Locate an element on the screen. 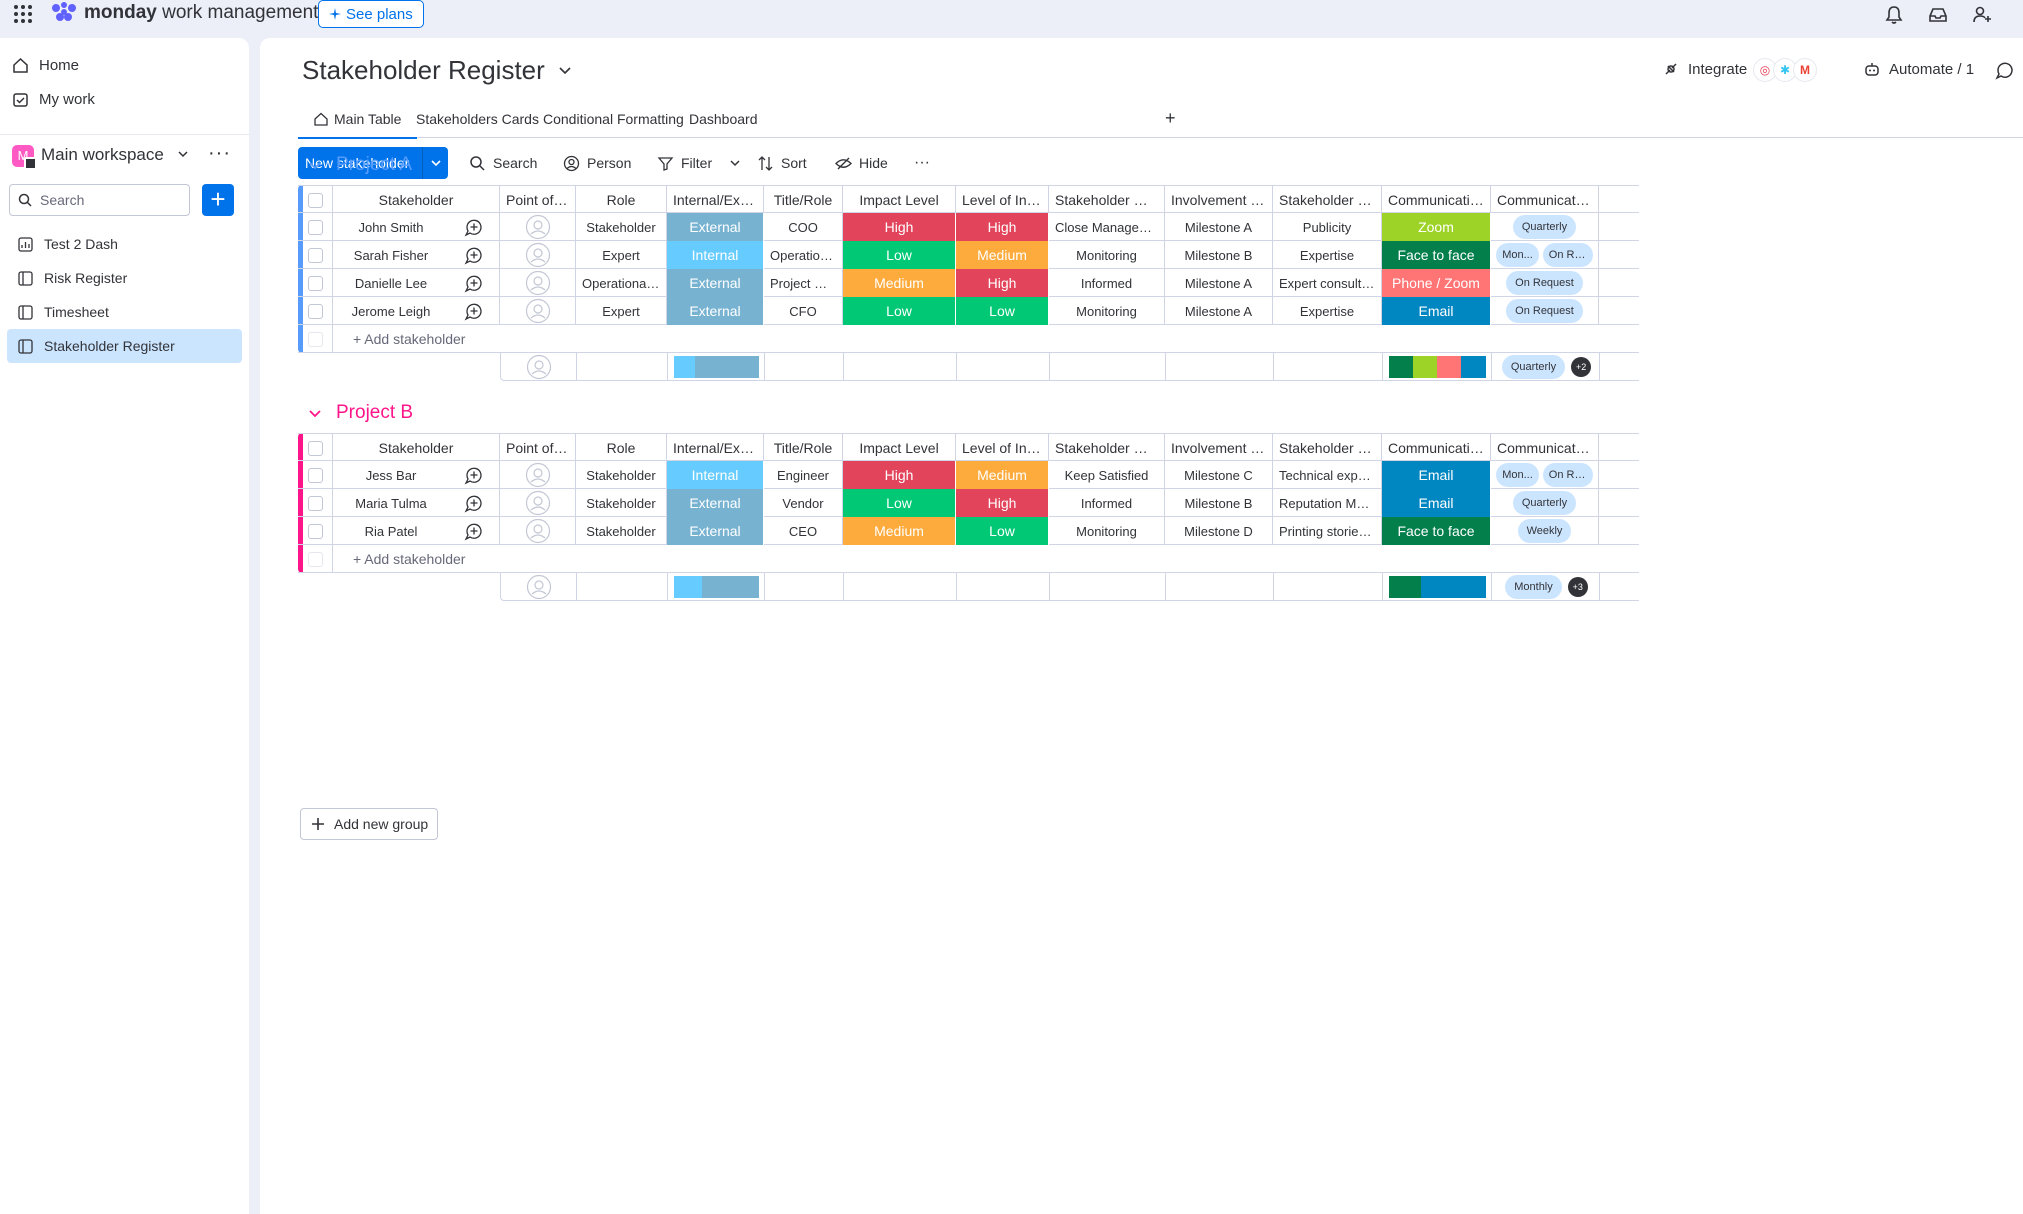  add-board-button: + is located at coordinates (218, 200).